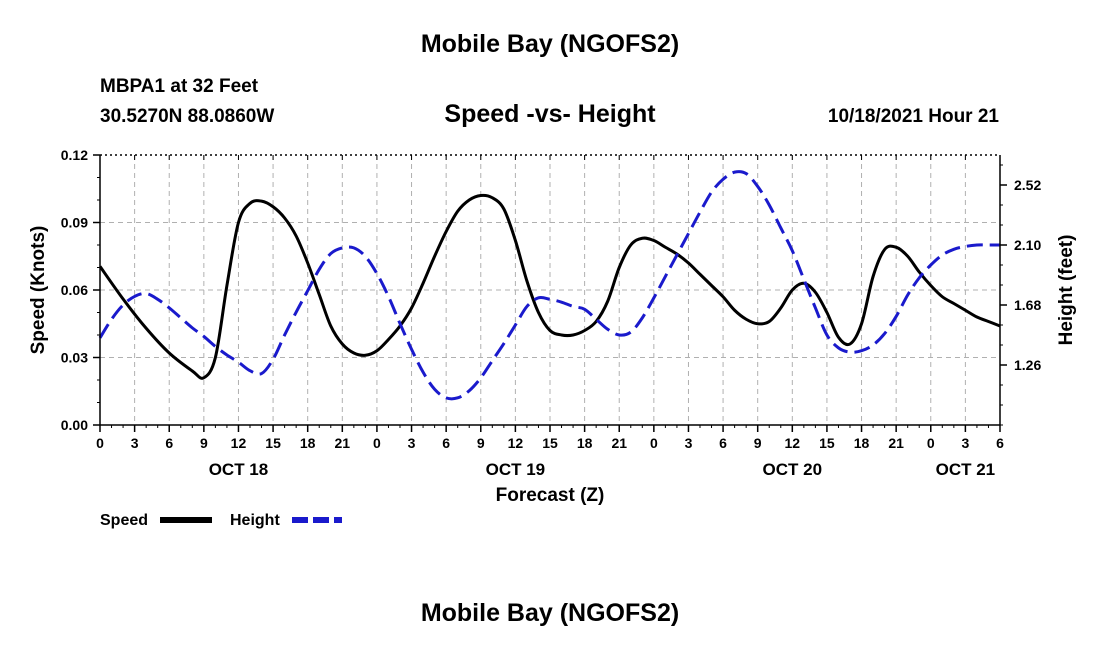 The image size is (1100, 650). Describe the element at coordinates (966, 469) in the screenshot. I see `date-label: OCT 21` at that location.